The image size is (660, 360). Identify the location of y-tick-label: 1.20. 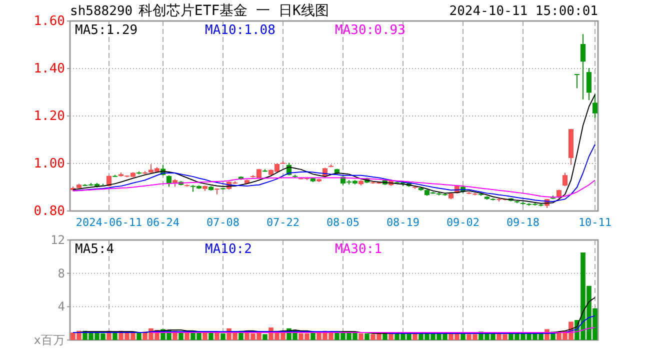
(49, 116).